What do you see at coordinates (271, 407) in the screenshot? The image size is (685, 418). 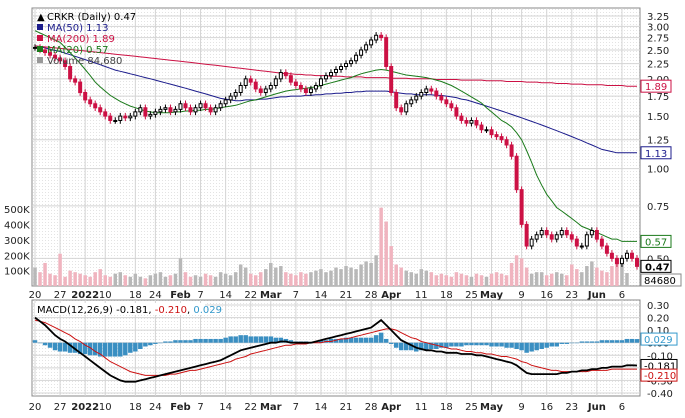 I see `macd-x-tick-10: Mar` at bounding box center [271, 407].